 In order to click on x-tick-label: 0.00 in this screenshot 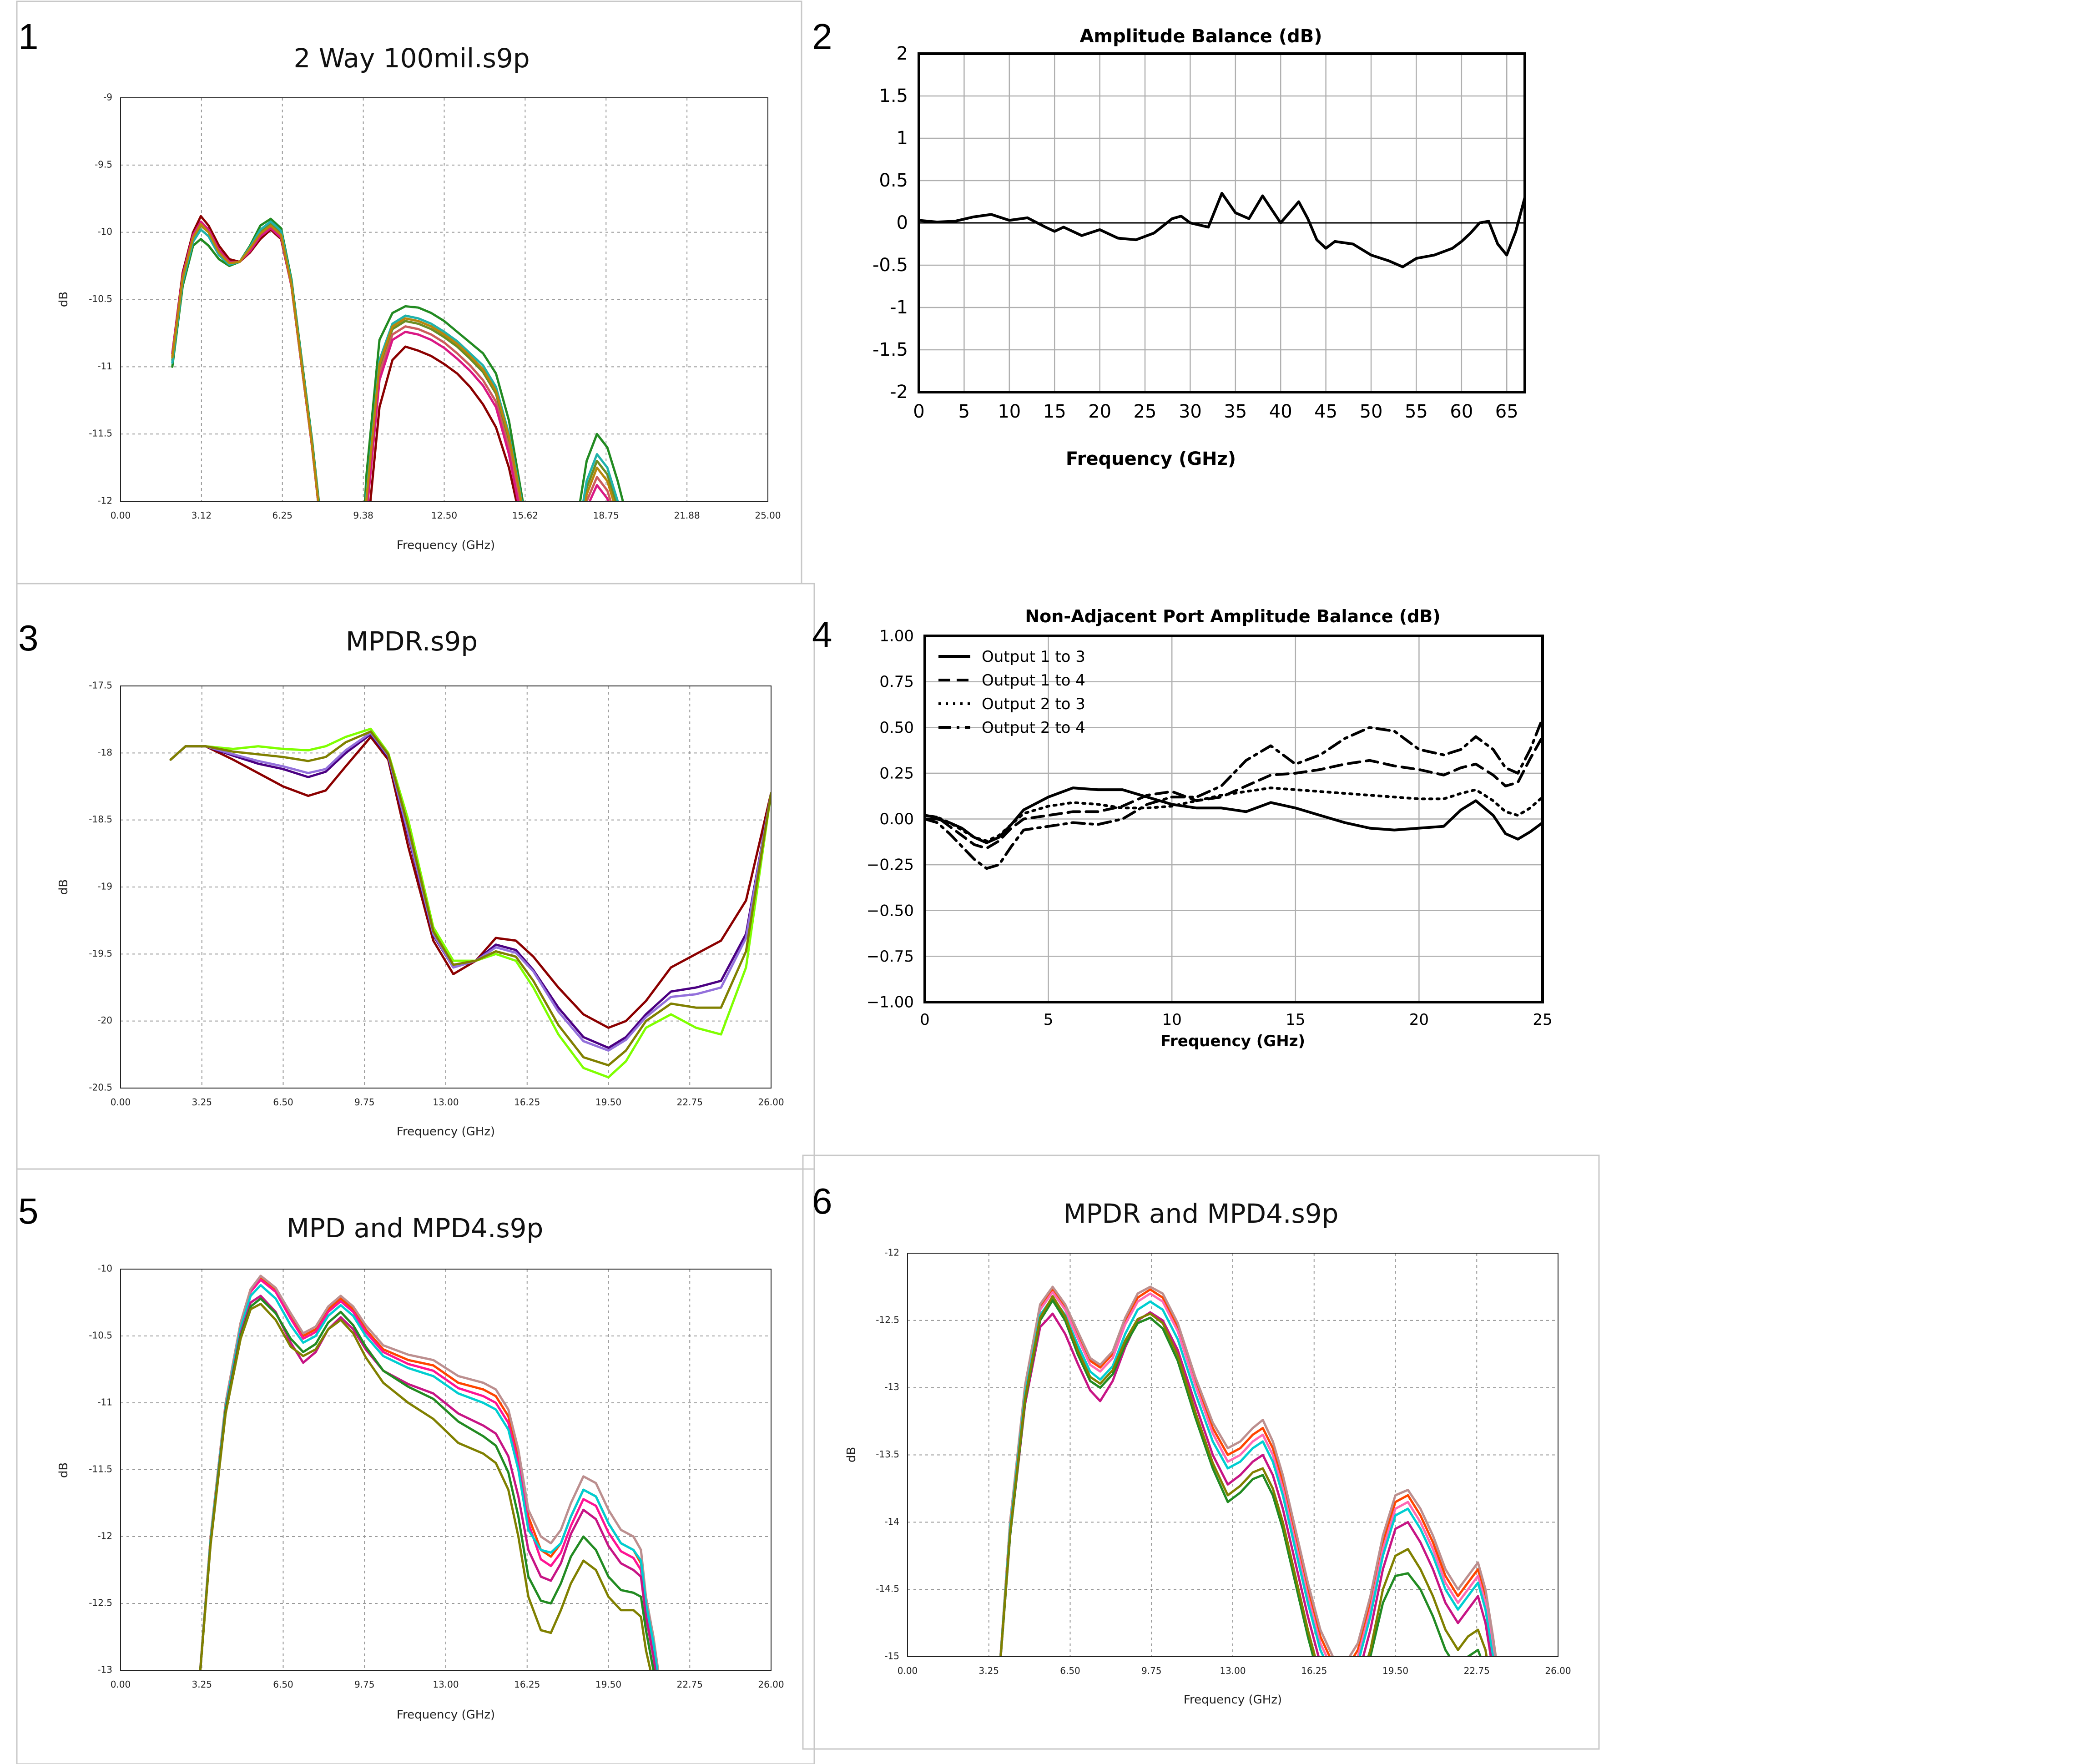, I will do `click(121, 1685)`.